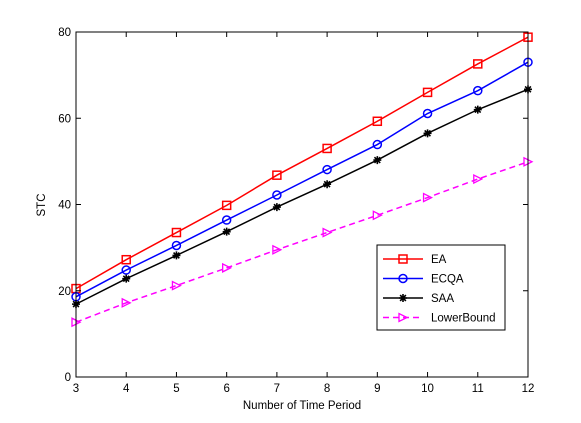  What do you see at coordinates (418, 299) in the screenshot?
I see `legend-item-saa: SAA` at bounding box center [418, 299].